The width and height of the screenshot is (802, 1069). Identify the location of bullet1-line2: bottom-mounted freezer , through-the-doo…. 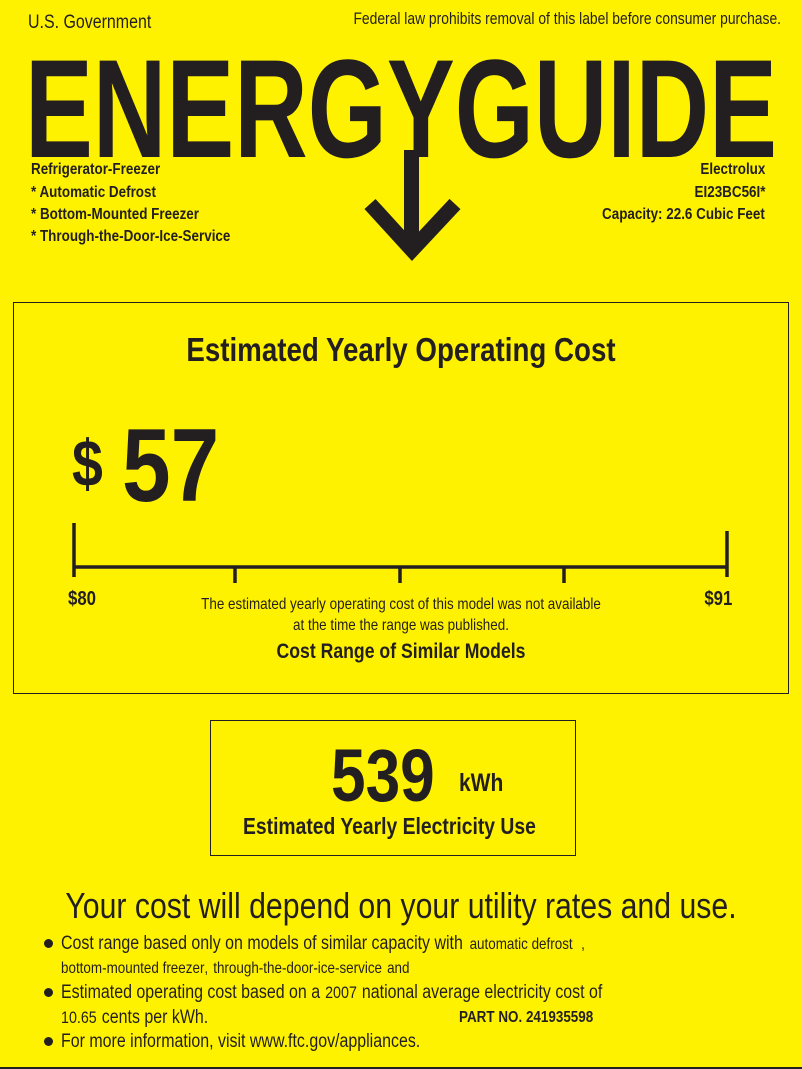
(235, 969).